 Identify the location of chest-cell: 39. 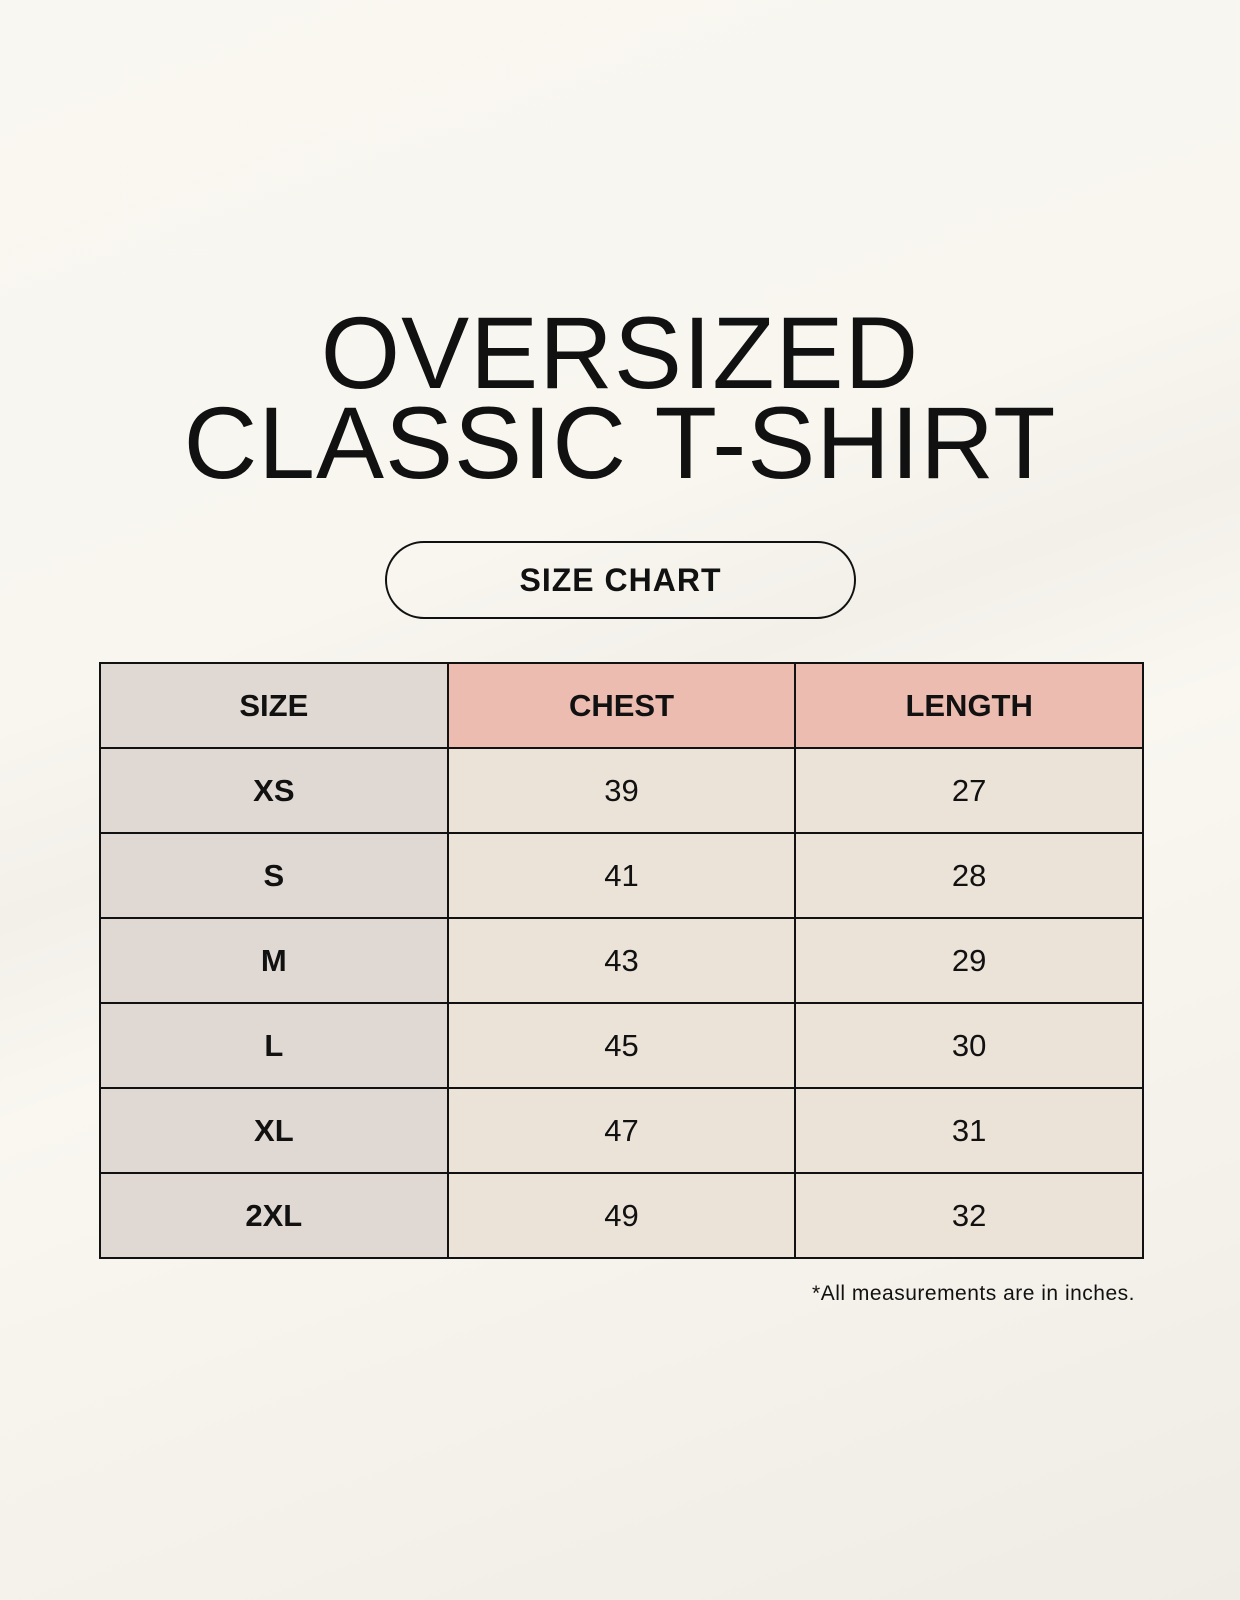
(621, 790).